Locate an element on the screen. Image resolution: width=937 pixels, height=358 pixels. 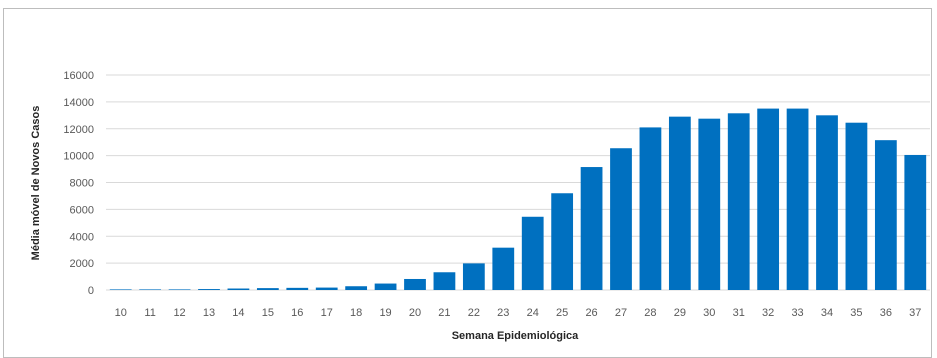
x-tick-label: 33 is located at coordinates (797, 313).